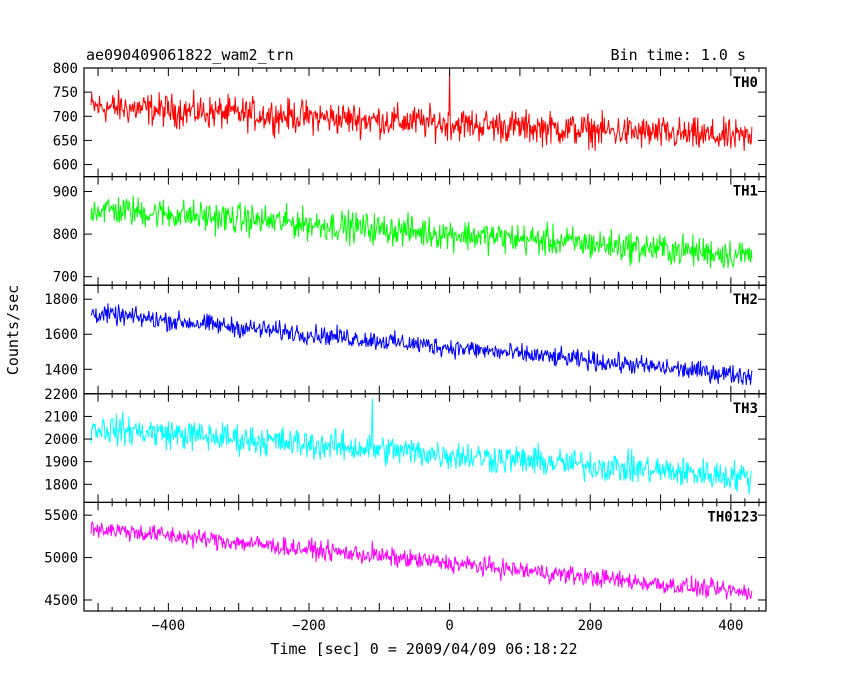  What do you see at coordinates (745, 300) in the screenshot?
I see `series-label-th2: TH2` at bounding box center [745, 300].